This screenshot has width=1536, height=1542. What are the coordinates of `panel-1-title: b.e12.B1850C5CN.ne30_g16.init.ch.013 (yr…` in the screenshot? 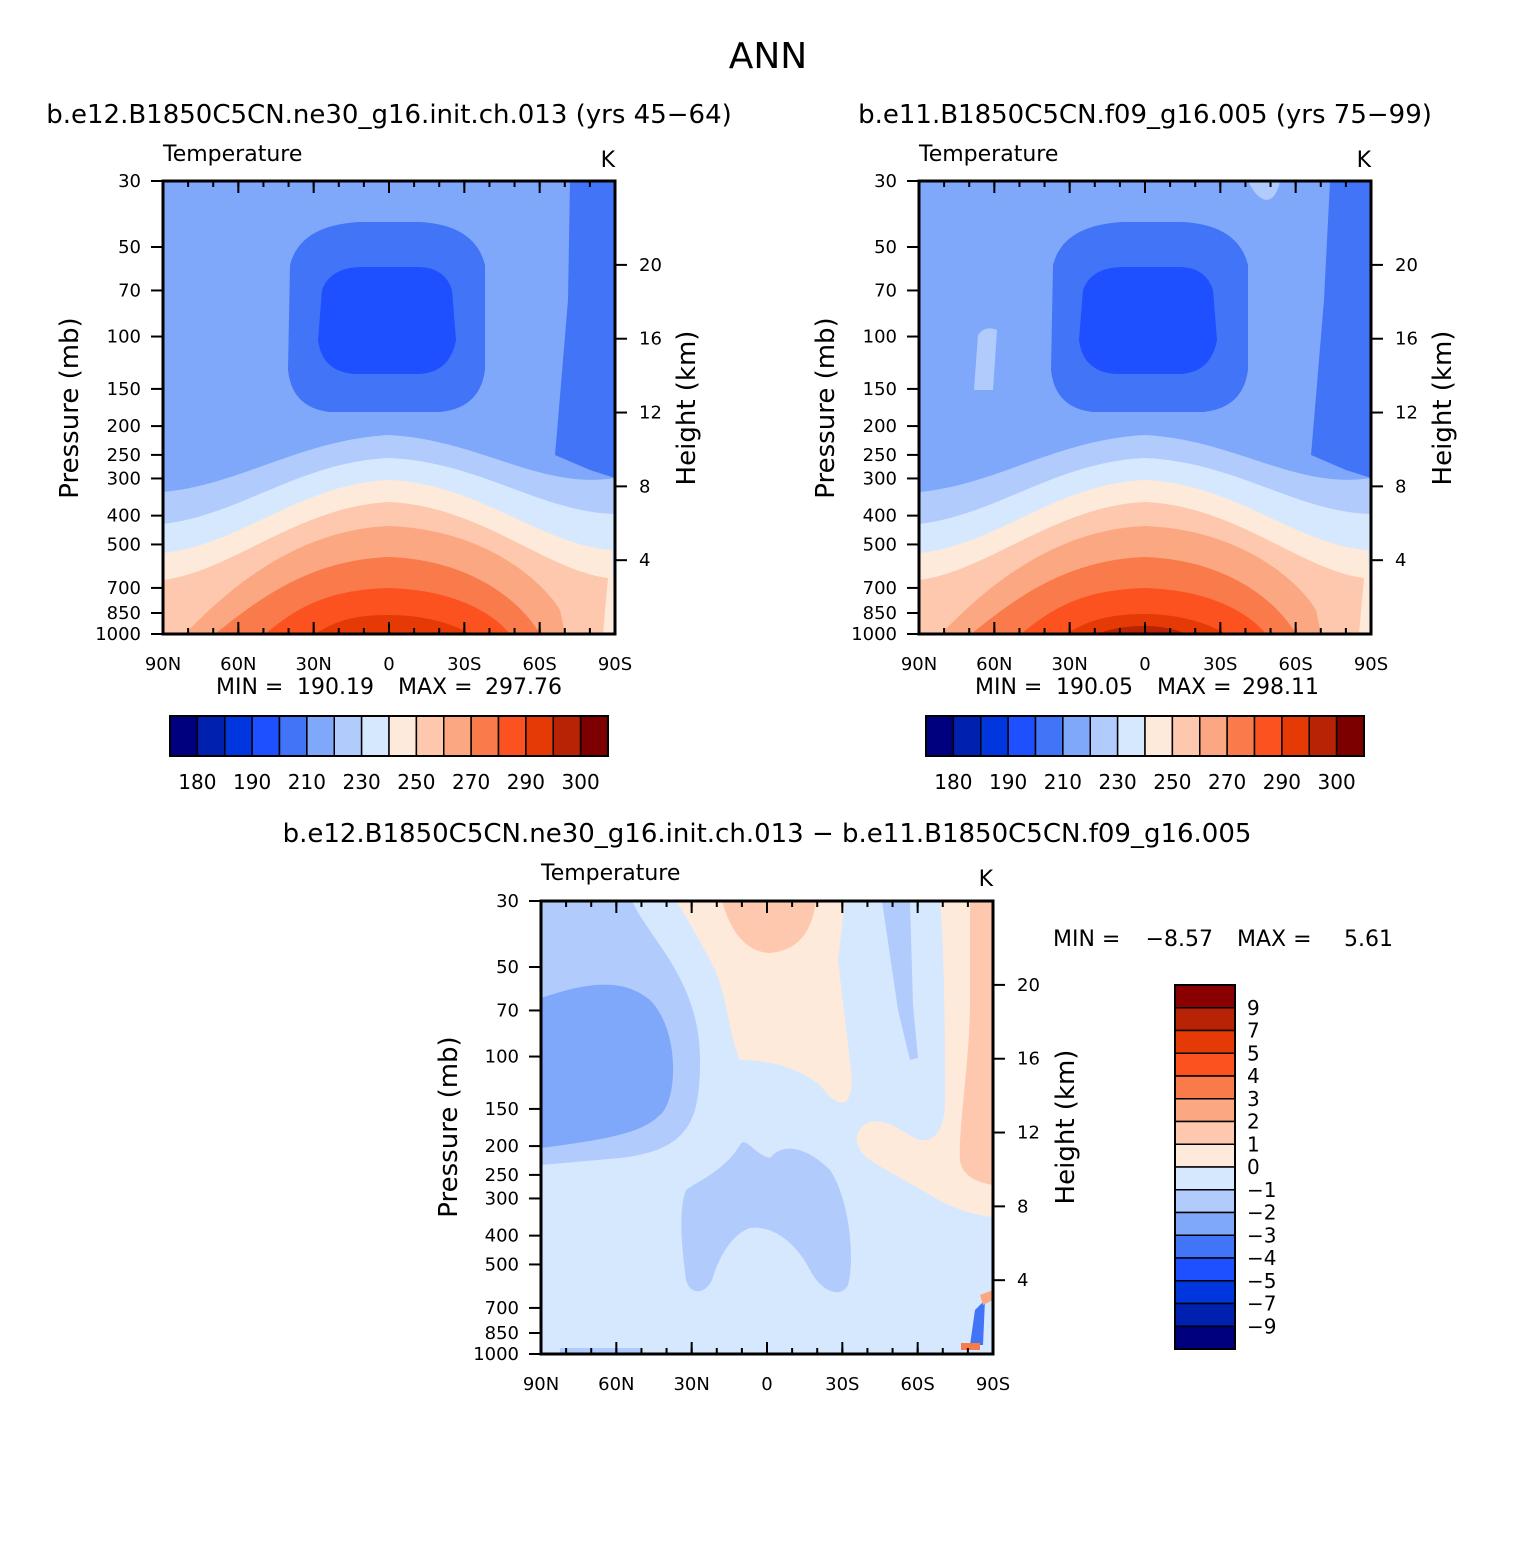 It's located at (389, 115).